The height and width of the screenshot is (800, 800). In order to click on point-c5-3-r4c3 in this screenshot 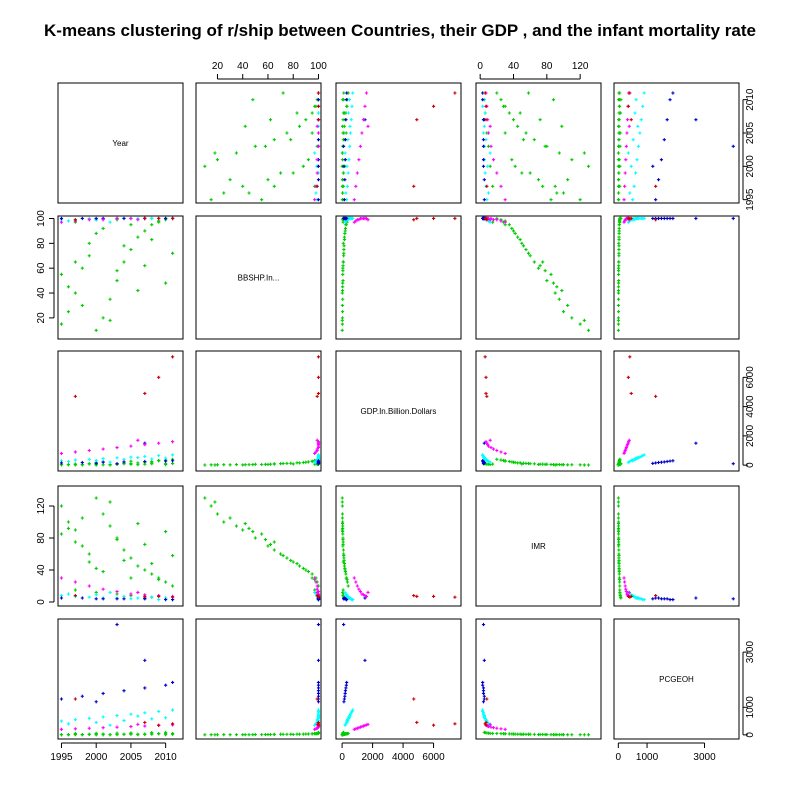, I will do `click(485, 724)`.